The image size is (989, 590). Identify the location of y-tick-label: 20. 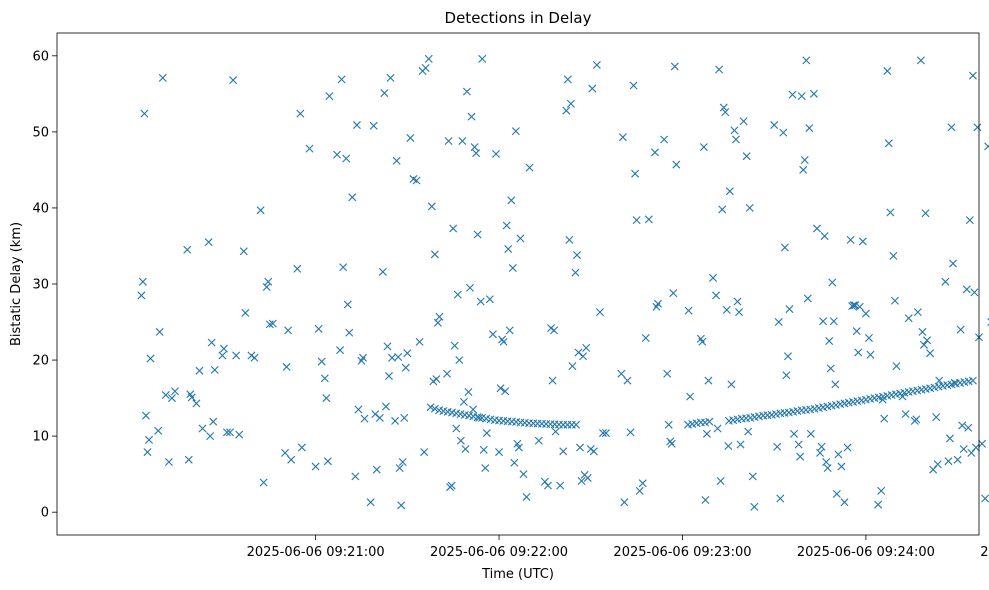
(40, 361).